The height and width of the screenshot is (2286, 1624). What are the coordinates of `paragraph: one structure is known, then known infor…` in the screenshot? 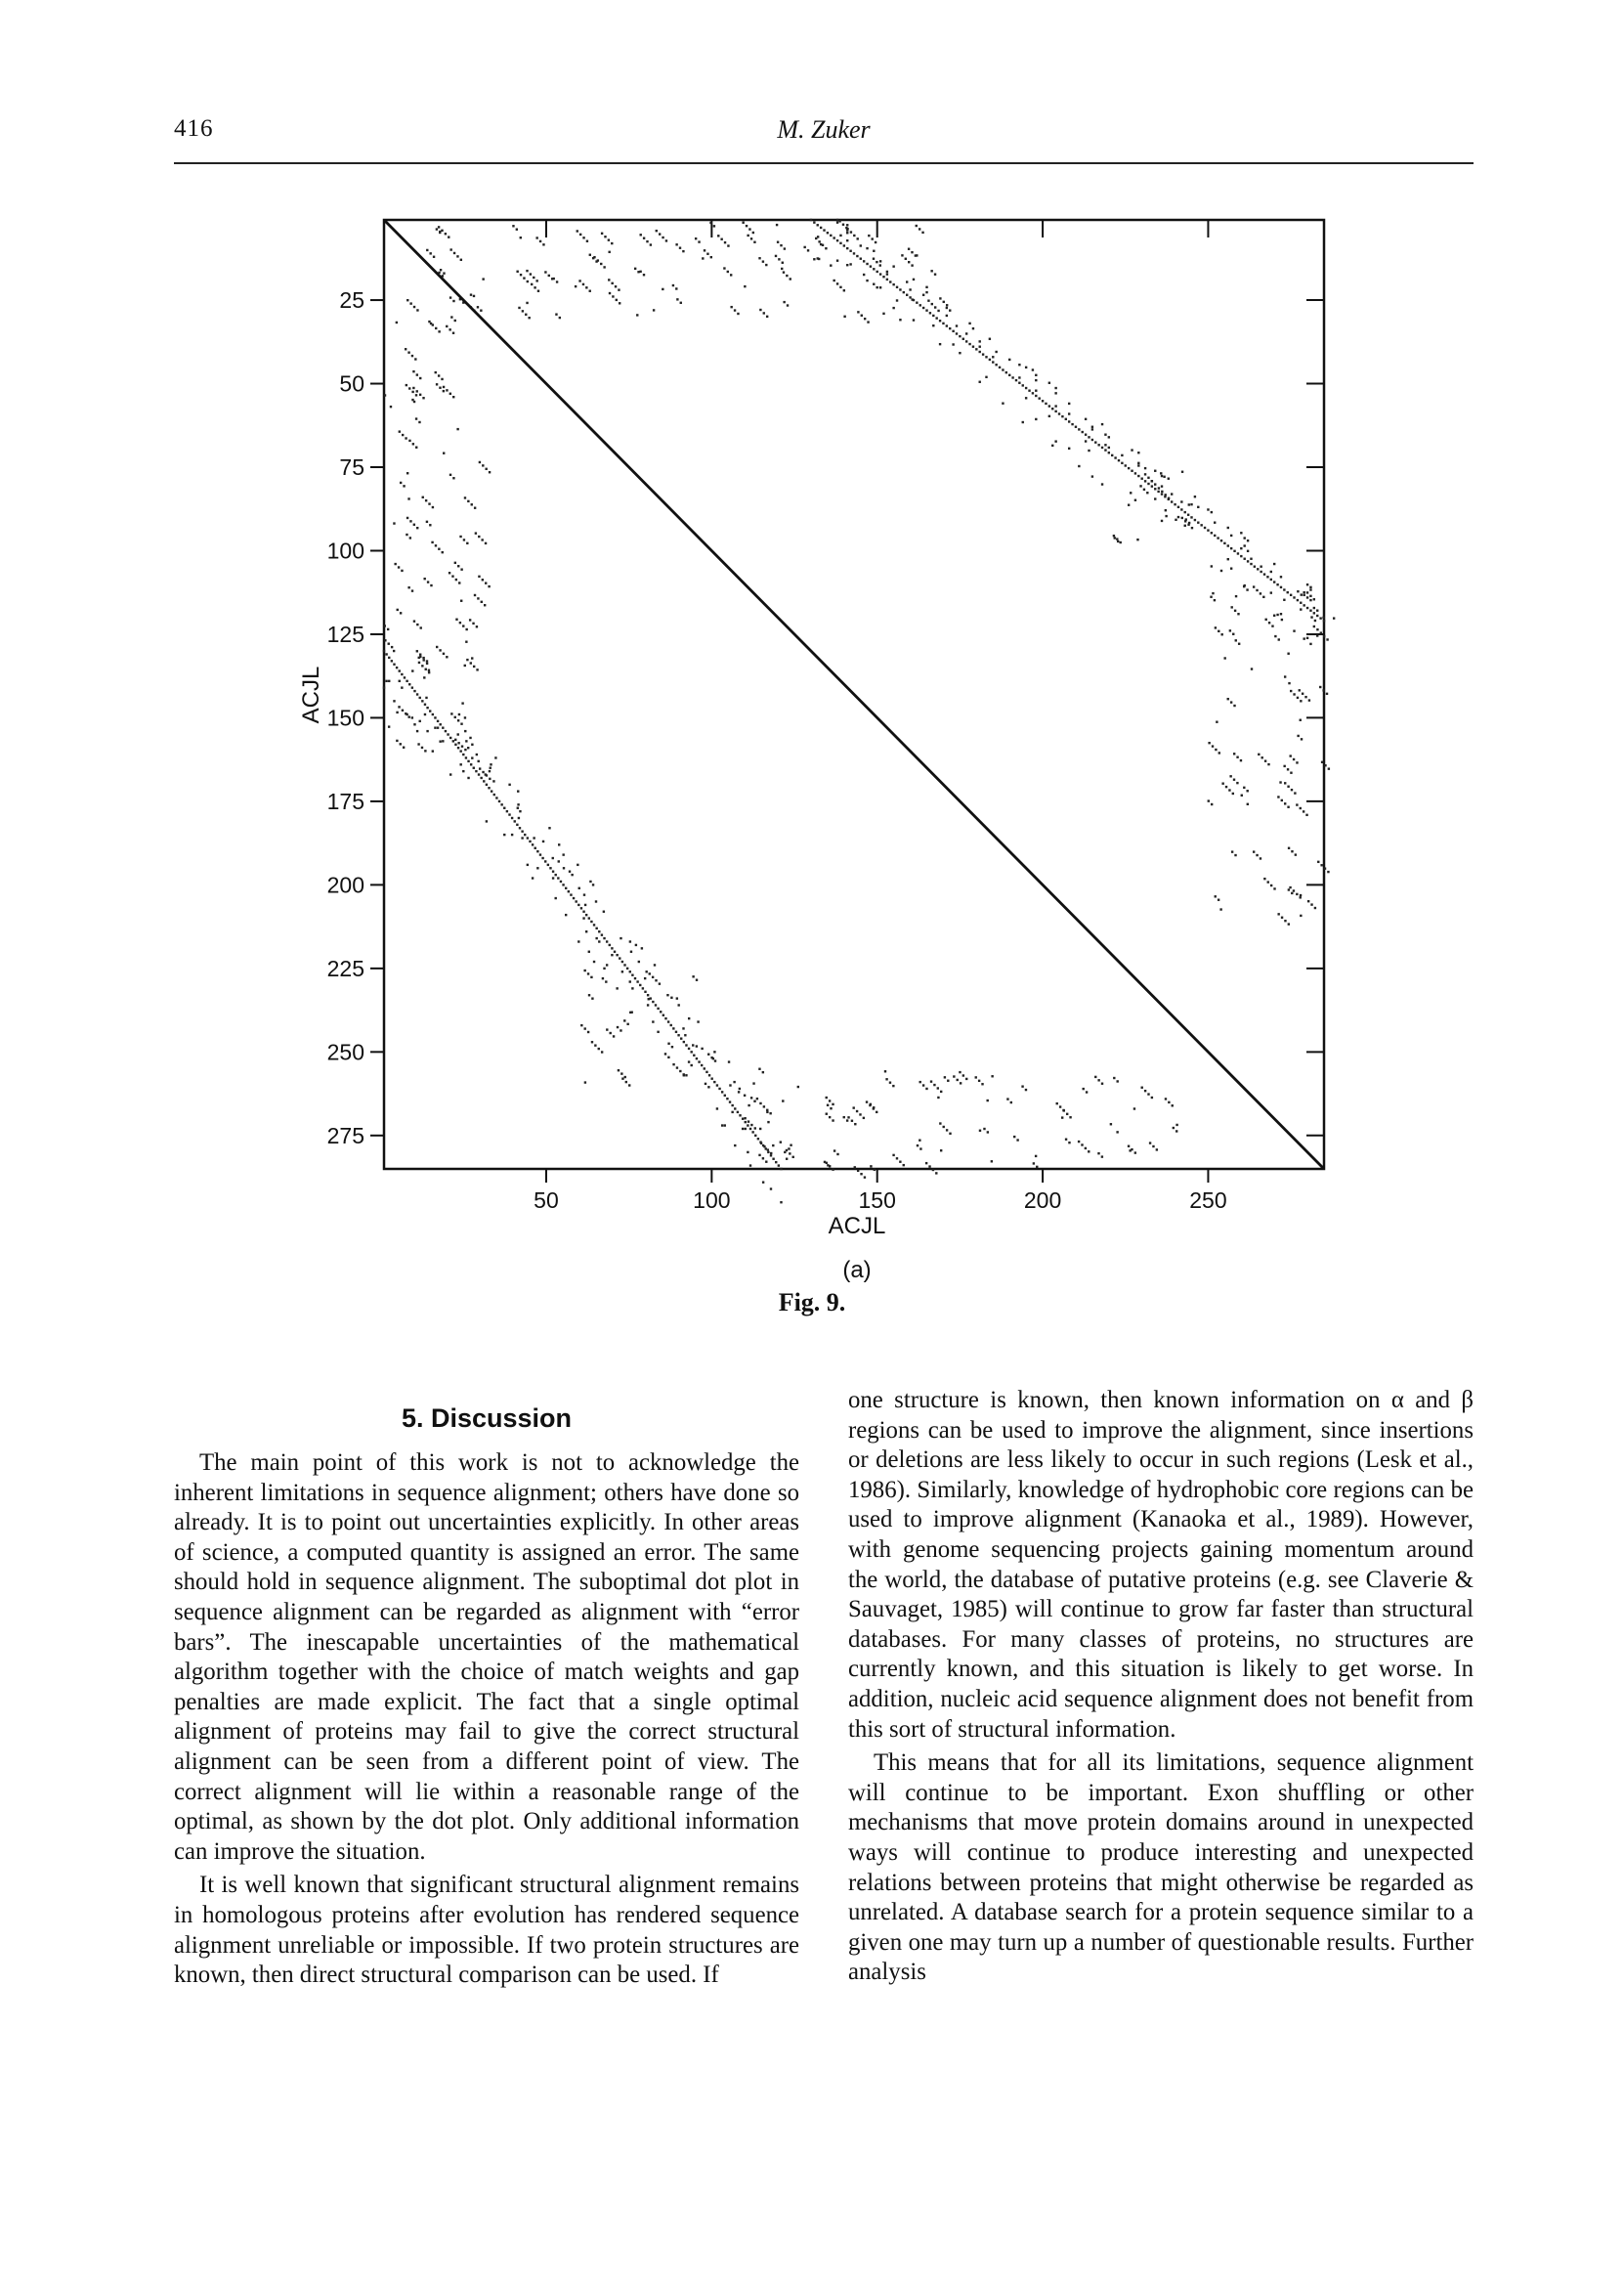 It's located at (1161, 1565).